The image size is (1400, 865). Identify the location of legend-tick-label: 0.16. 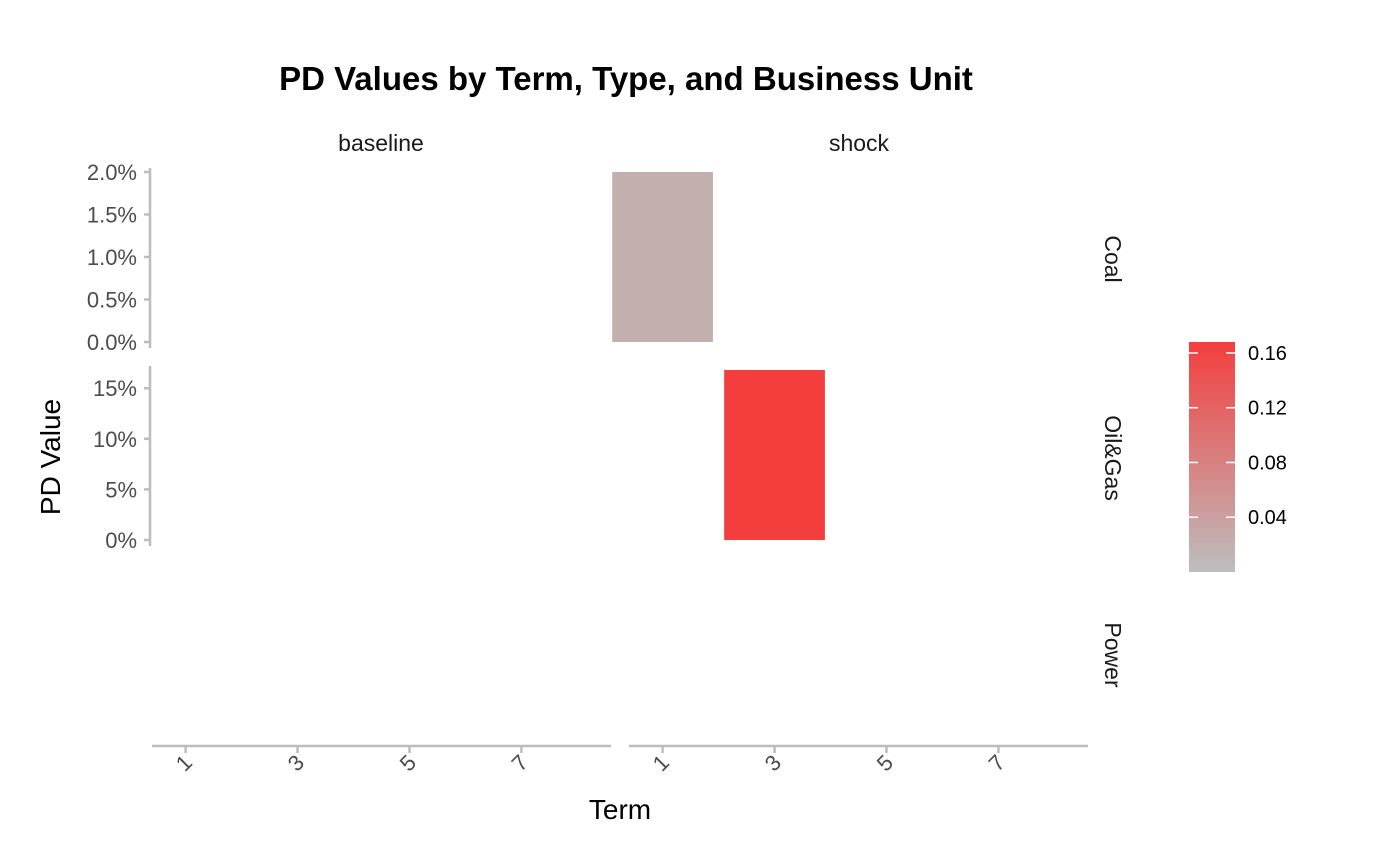
(1267, 354).